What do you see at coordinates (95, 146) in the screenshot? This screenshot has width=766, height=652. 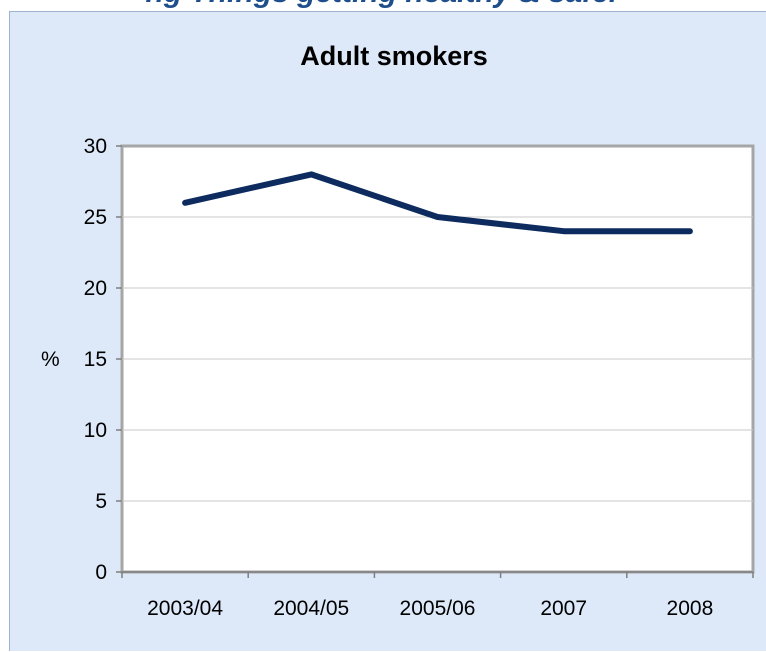 I see `y-tick-label: 30` at bounding box center [95, 146].